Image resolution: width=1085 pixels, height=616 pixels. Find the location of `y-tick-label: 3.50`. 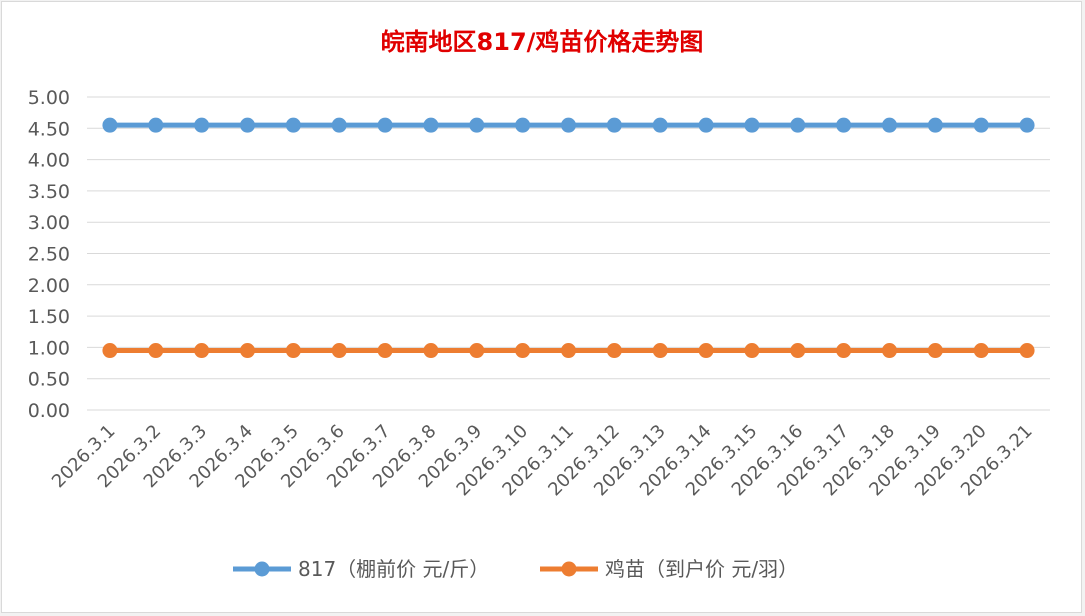

y-tick-label: 3.50 is located at coordinates (49, 192).